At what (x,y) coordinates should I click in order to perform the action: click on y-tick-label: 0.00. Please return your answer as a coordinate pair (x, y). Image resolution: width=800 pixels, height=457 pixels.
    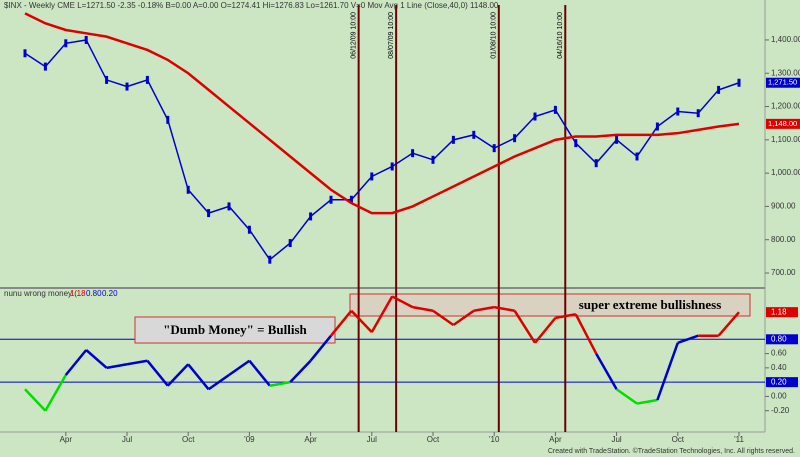
    Looking at the image, I should click on (779, 396).